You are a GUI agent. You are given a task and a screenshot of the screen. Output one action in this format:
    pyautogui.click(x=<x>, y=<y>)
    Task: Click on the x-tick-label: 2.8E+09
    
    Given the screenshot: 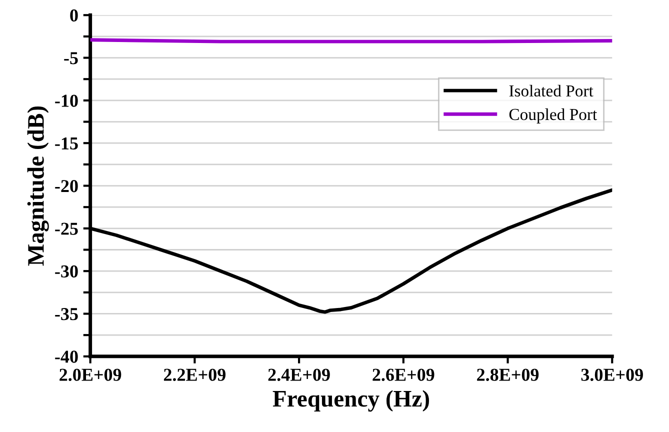 What is the action you would take?
    pyautogui.click(x=508, y=374)
    